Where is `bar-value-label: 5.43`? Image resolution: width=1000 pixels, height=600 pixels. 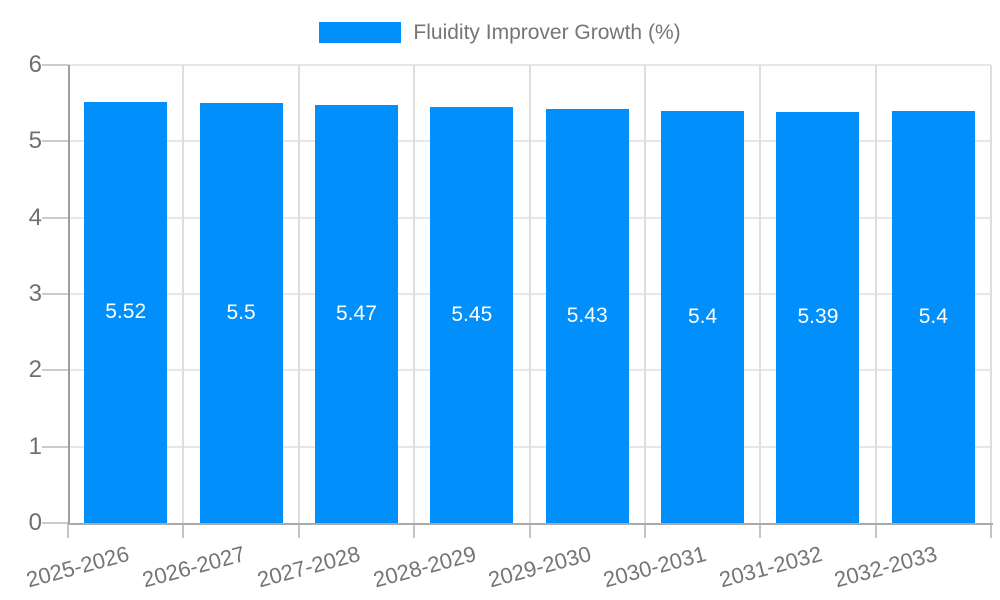 bar-value-label: 5.43 is located at coordinates (587, 315).